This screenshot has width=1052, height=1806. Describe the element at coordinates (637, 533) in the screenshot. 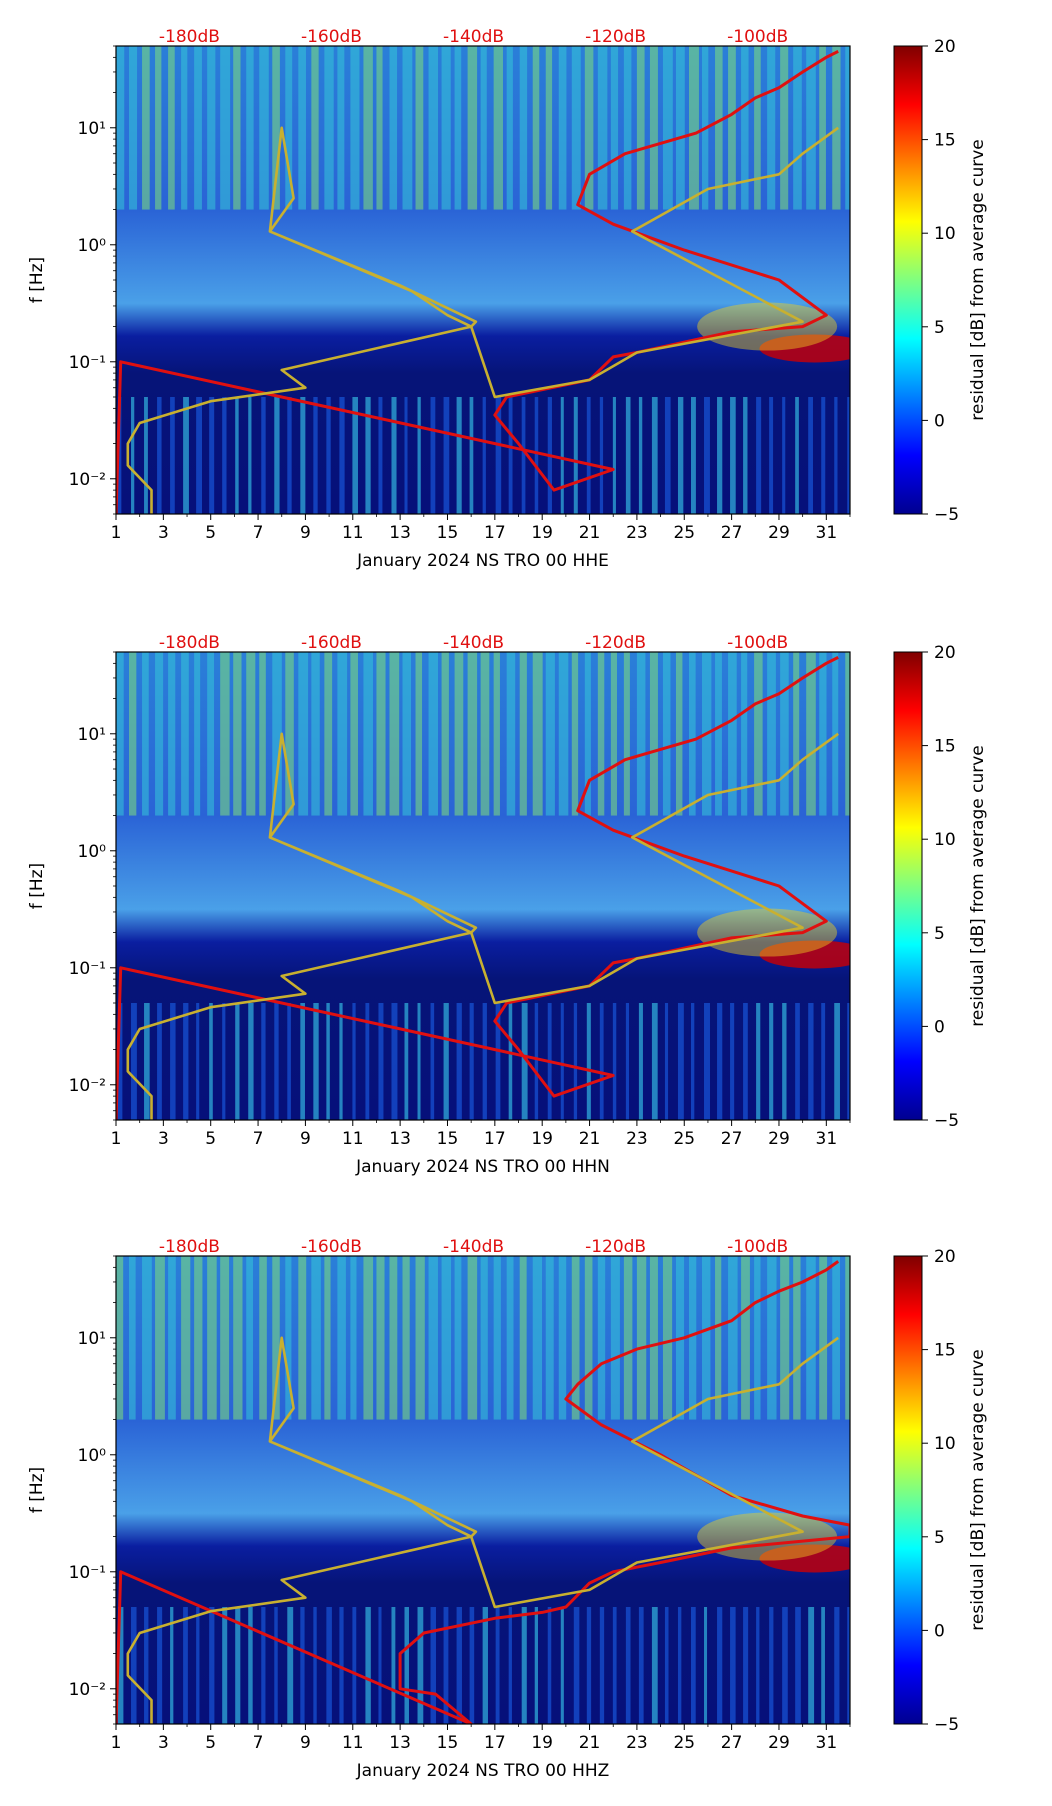

I see `x-tick-label: 23` at that location.